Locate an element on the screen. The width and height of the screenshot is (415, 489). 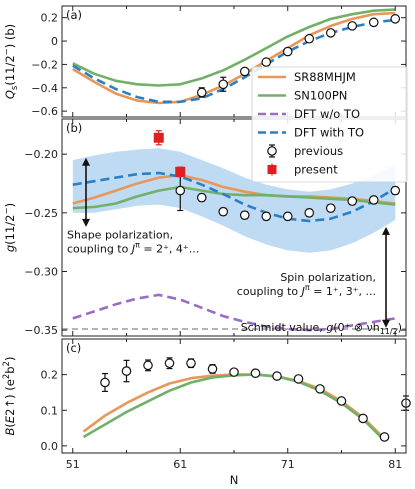
panel-c-xlabel: N is located at coordinates (234, 480).